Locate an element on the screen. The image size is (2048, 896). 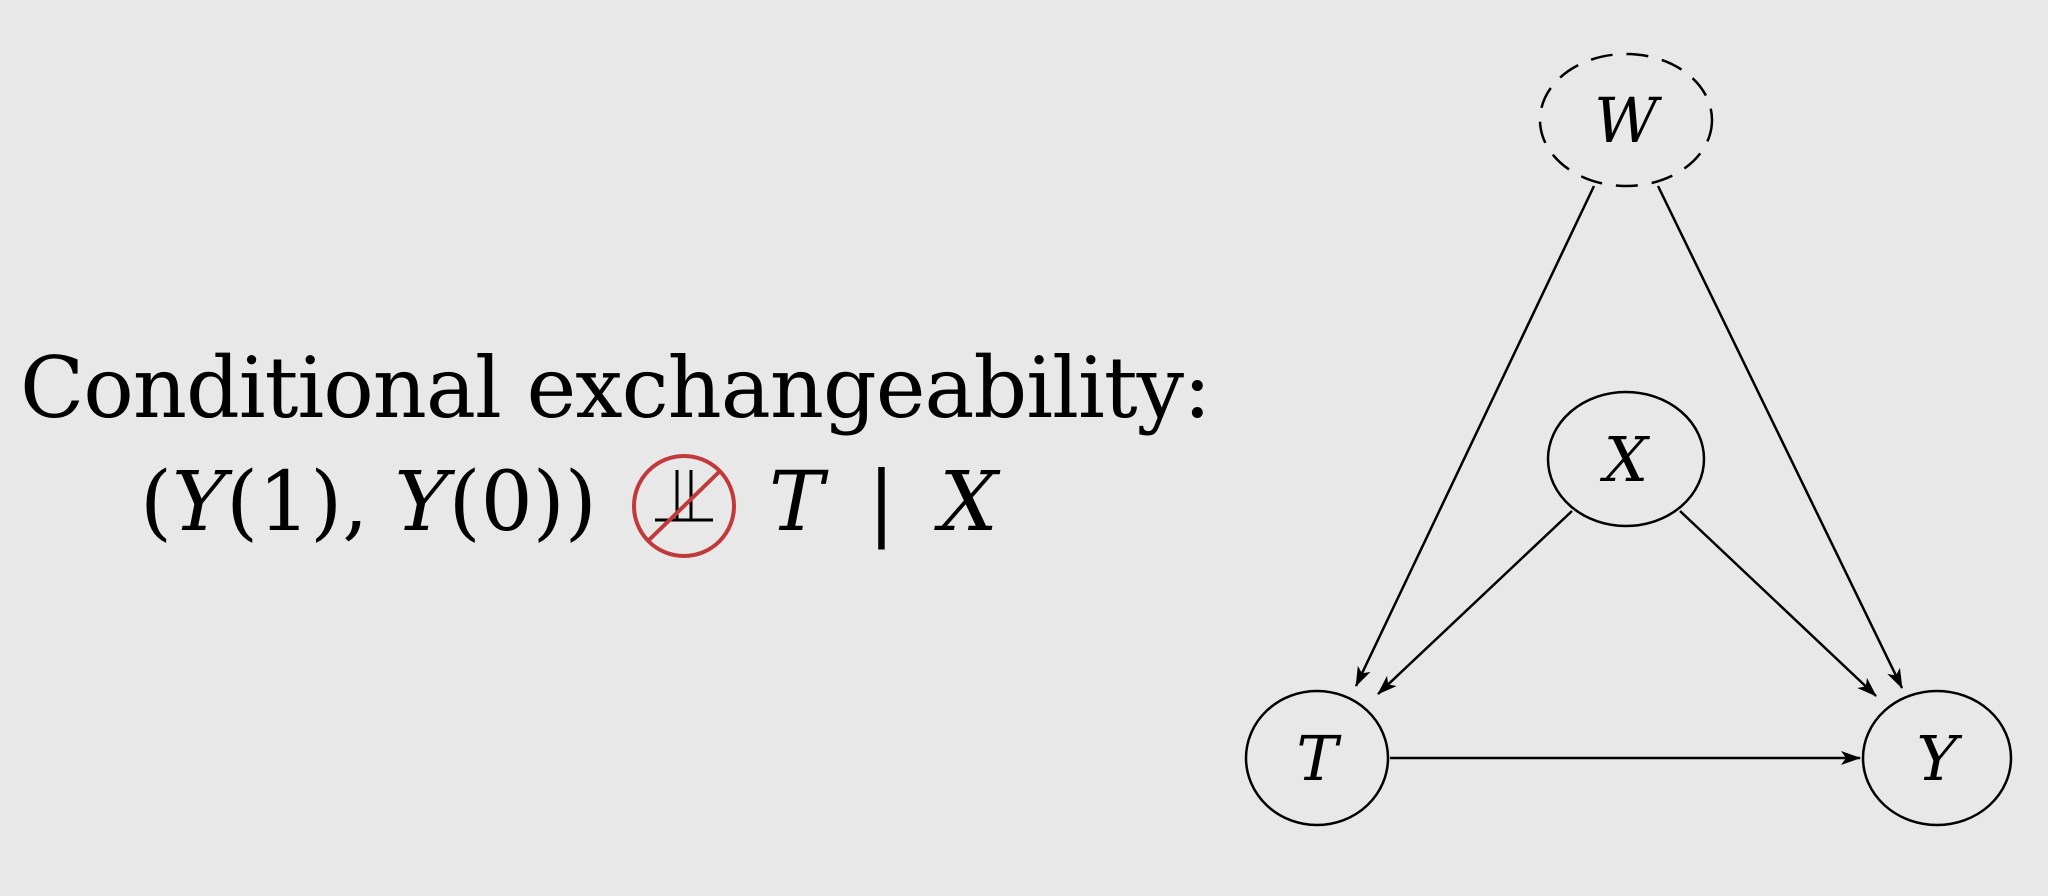
not-independent-symbol is located at coordinates (683, 503).